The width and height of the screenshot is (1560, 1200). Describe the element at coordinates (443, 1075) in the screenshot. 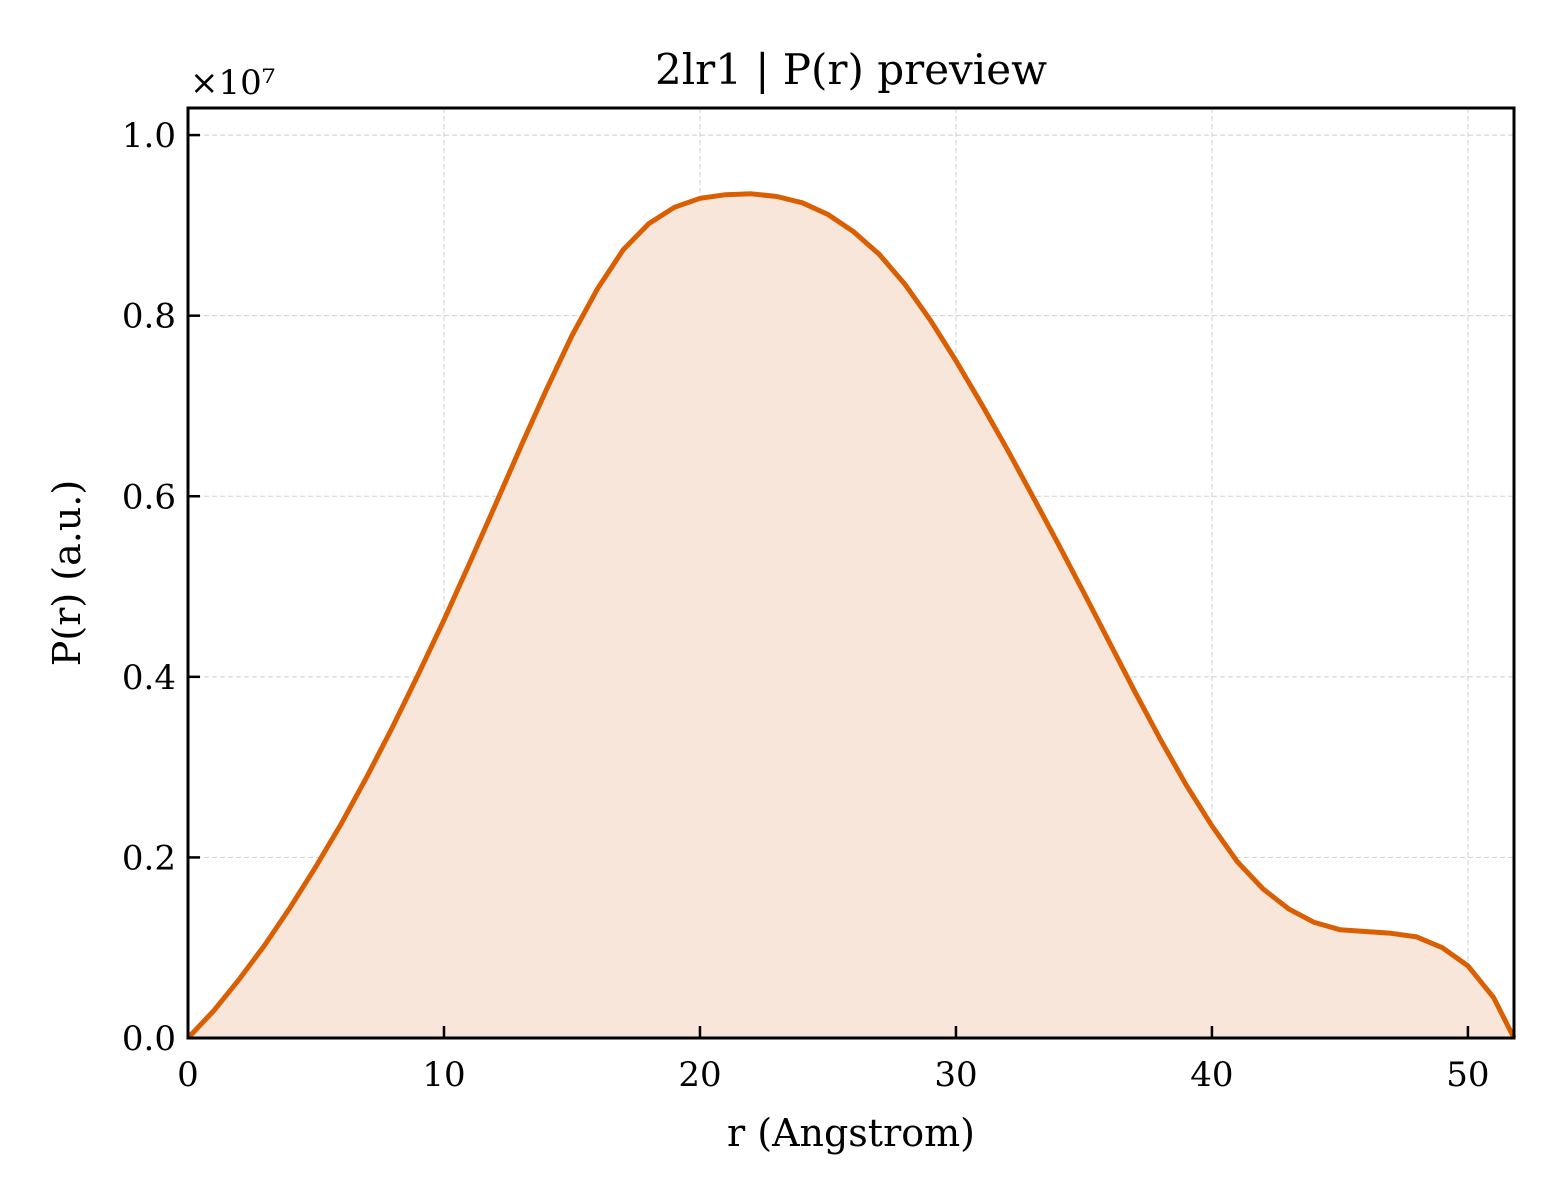

I see `x-tick-label: 10` at that location.